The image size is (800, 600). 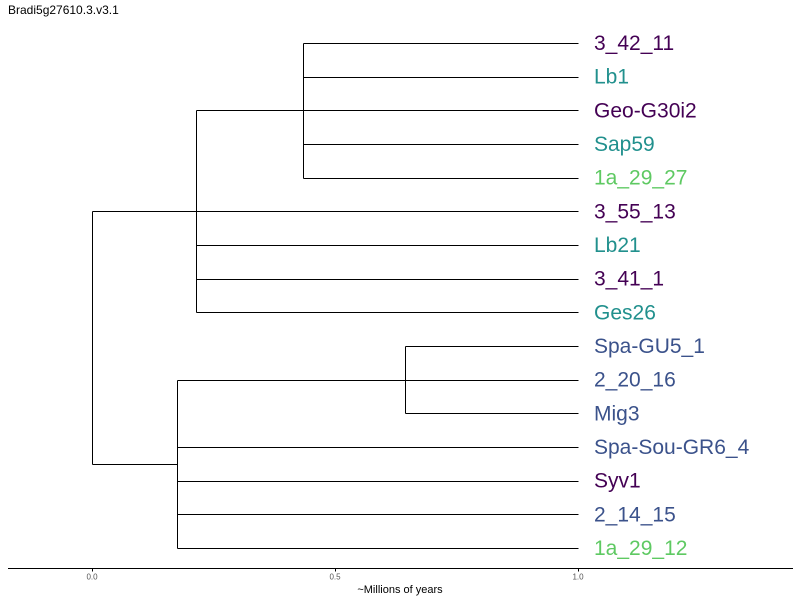 I want to click on x-tick-label: 0.5, so click(x=335, y=577).